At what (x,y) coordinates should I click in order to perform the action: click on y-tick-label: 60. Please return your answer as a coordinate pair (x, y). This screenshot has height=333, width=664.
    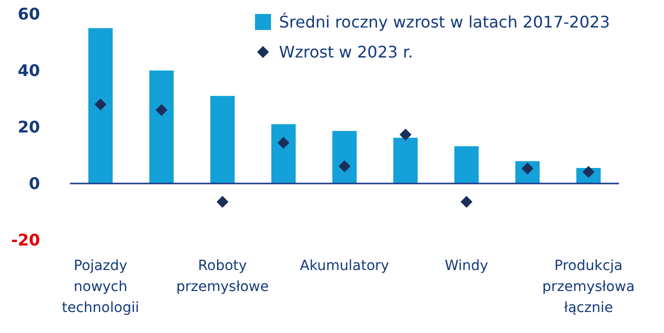
    Looking at the image, I should click on (29, 14).